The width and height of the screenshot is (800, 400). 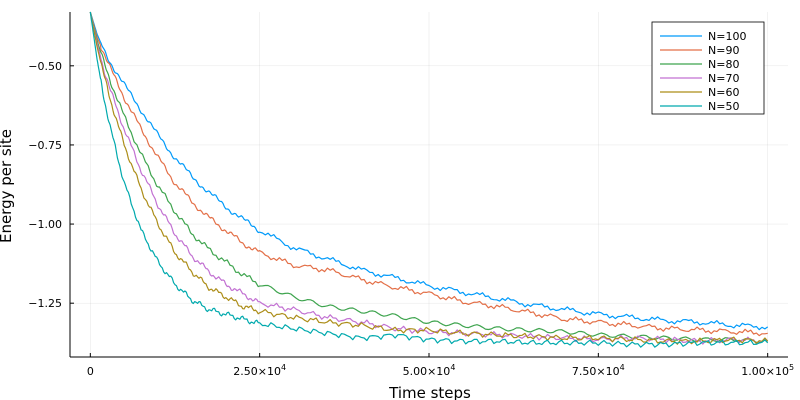 What do you see at coordinates (429, 370) in the screenshot?
I see `x-tick-label: 5.00×104` at bounding box center [429, 370].